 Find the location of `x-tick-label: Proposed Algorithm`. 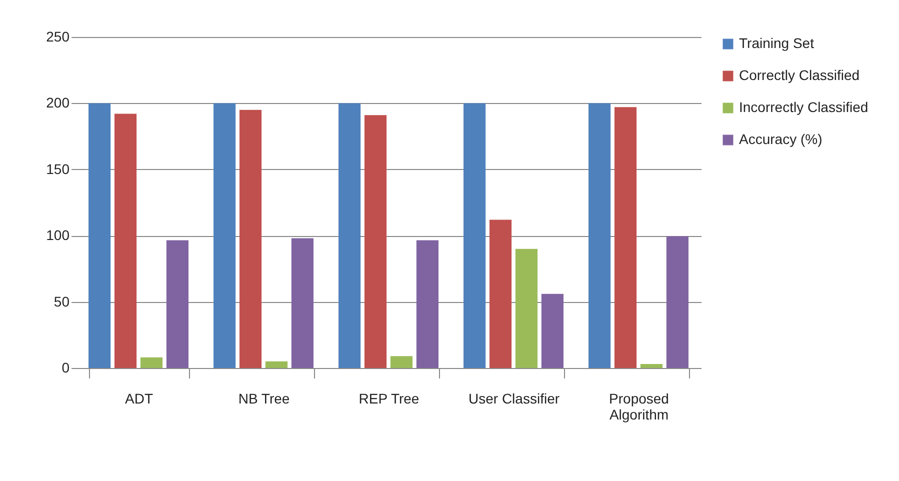

x-tick-label: Proposed Algorithm is located at coordinates (639, 406).